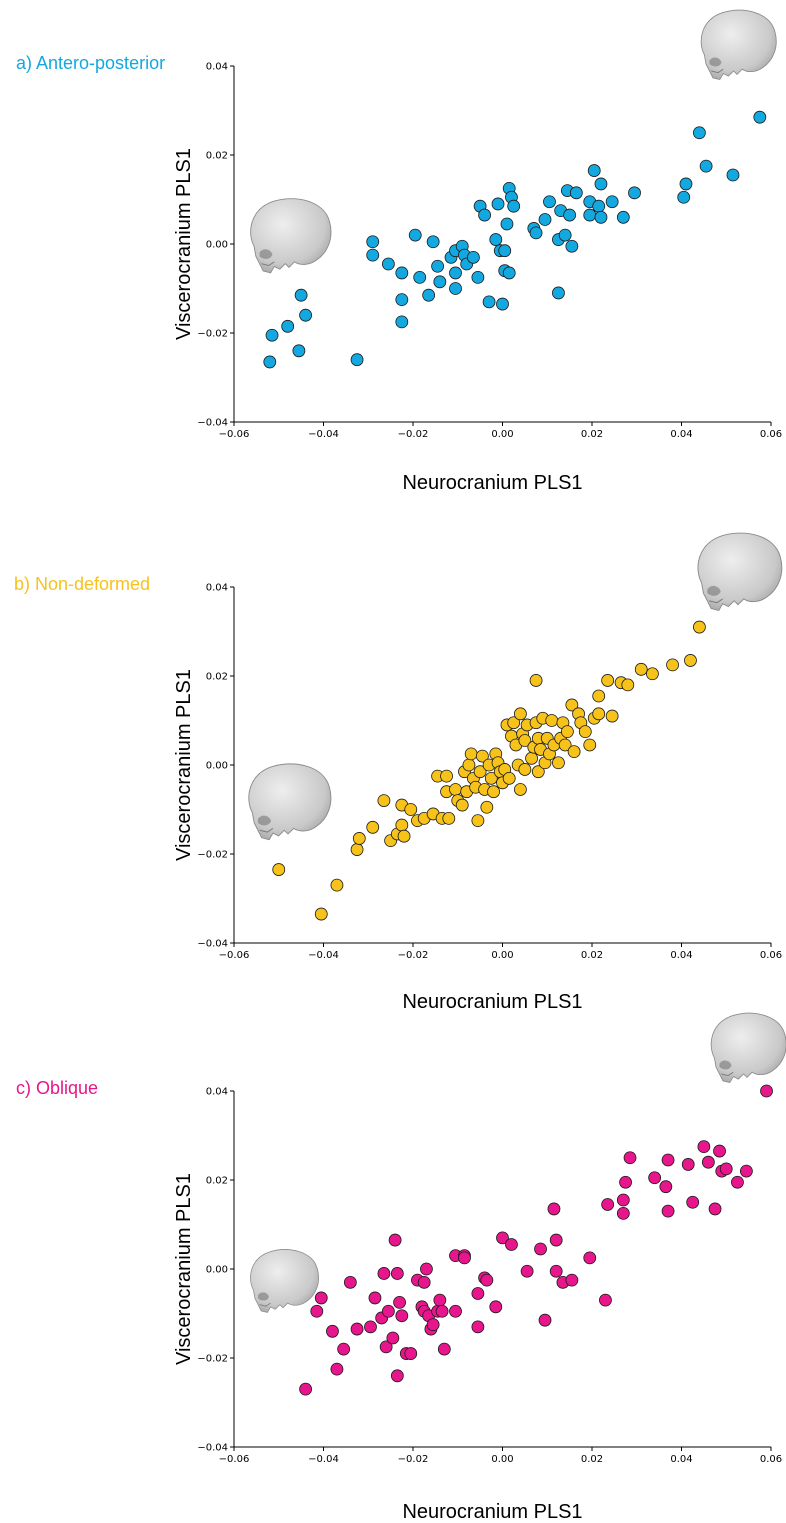 Image resolution: width=786 pixels, height=1523 pixels. I want to click on skull-illustration-left, so click(290, 802).